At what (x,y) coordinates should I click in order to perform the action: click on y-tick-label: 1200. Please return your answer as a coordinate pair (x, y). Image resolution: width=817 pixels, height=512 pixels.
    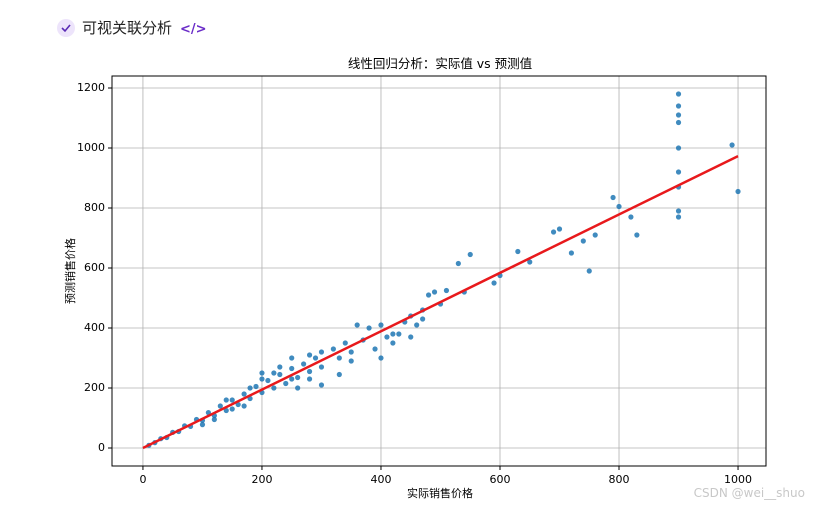
    Looking at the image, I should click on (91, 87).